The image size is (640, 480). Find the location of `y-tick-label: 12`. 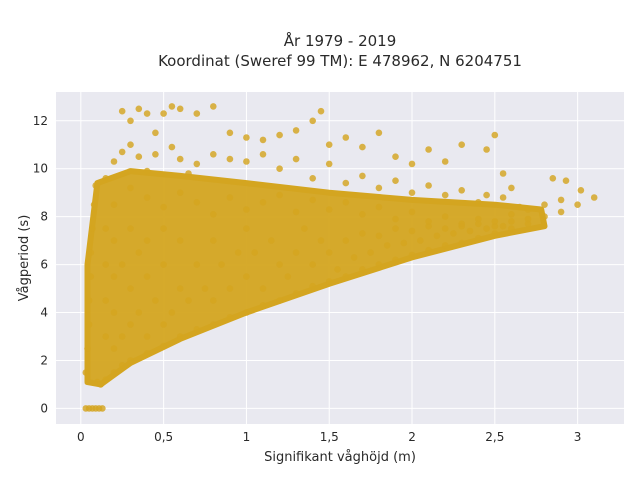

y-tick-label: 12 is located at coordinates (40, 121).